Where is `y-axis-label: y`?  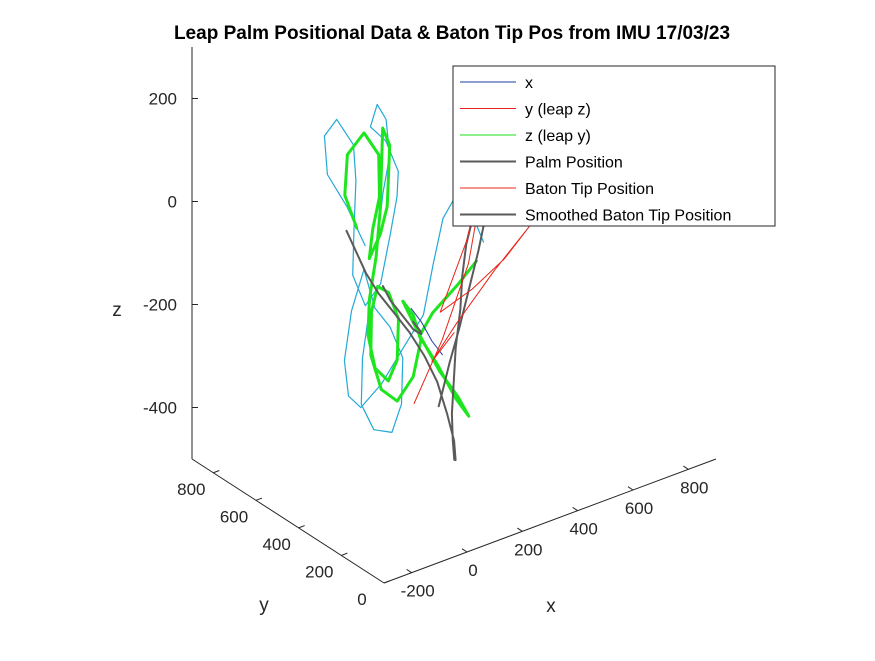
y-axis-label: y is located at coordinates (264, 605).